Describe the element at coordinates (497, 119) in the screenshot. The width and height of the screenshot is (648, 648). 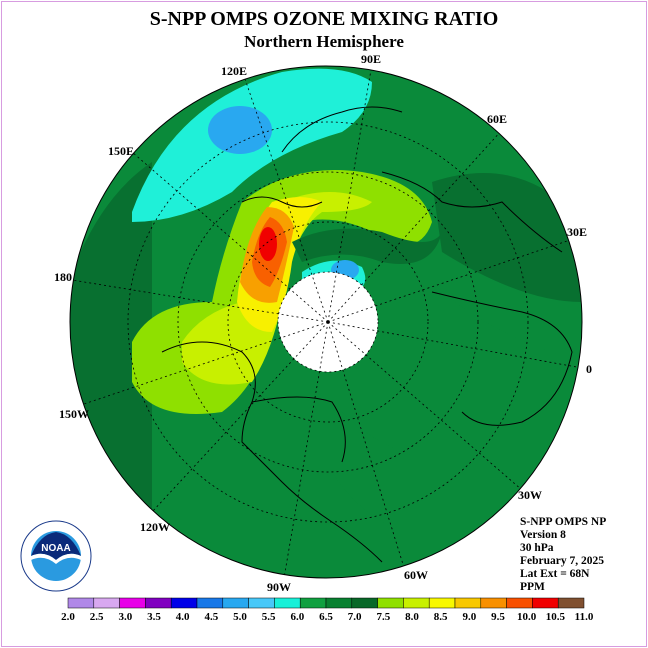
I see `lon-label-60e: 60E` at that location.